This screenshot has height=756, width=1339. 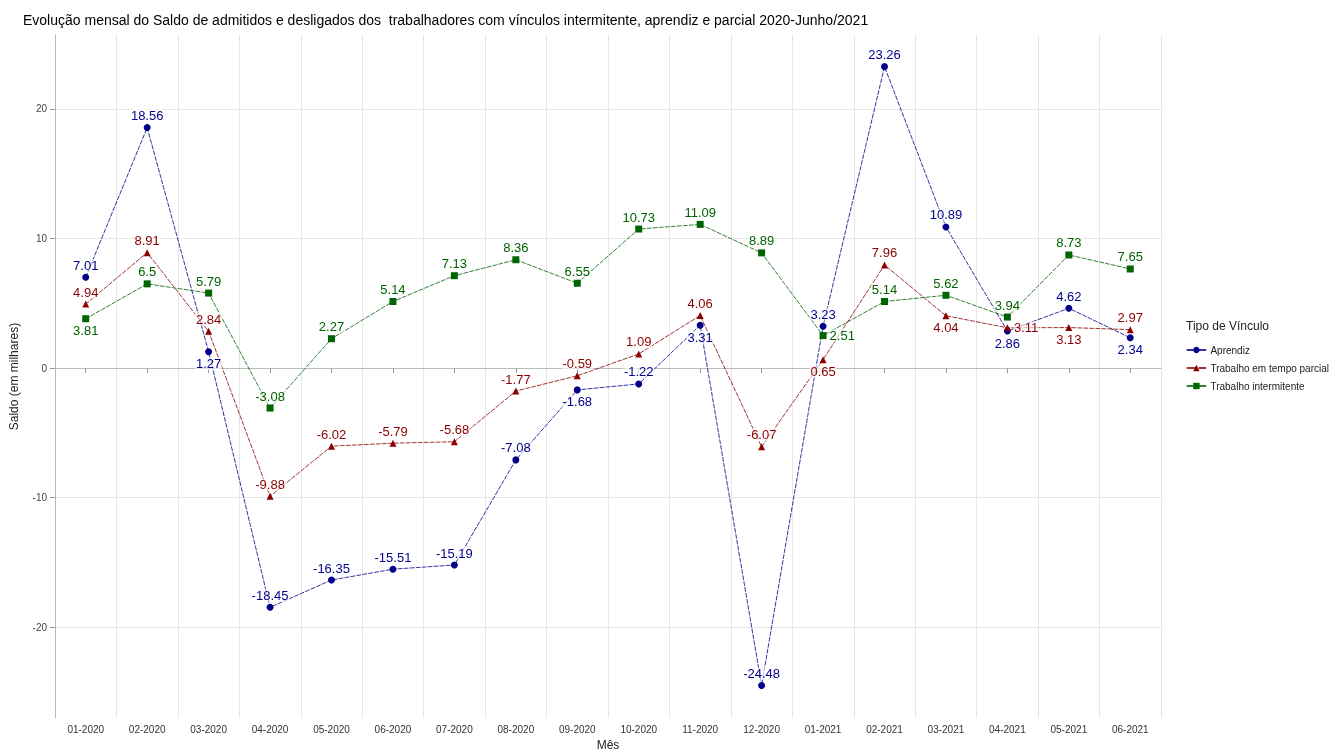 I want to click on data-label: 5.14, so click(x=393, y=289).